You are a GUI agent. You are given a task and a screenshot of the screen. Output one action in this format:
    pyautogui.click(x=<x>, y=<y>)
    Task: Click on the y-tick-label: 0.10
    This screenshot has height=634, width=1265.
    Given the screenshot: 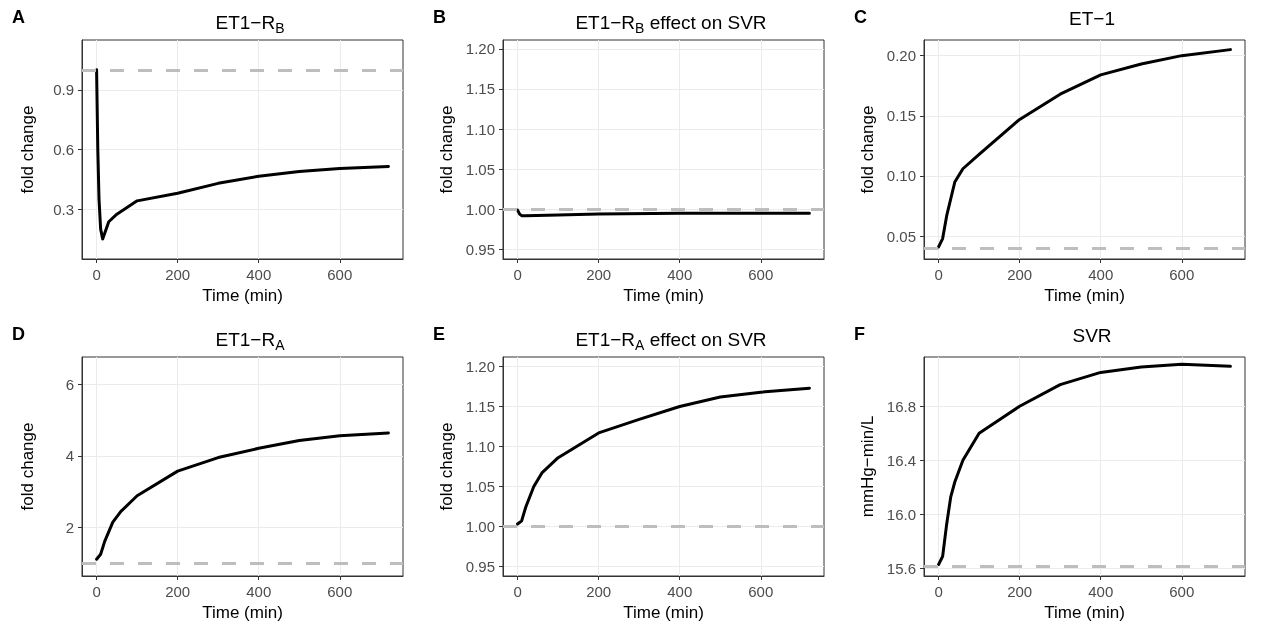 What is the action you would take?
    pyautogui.click(x=901, y=176)
    